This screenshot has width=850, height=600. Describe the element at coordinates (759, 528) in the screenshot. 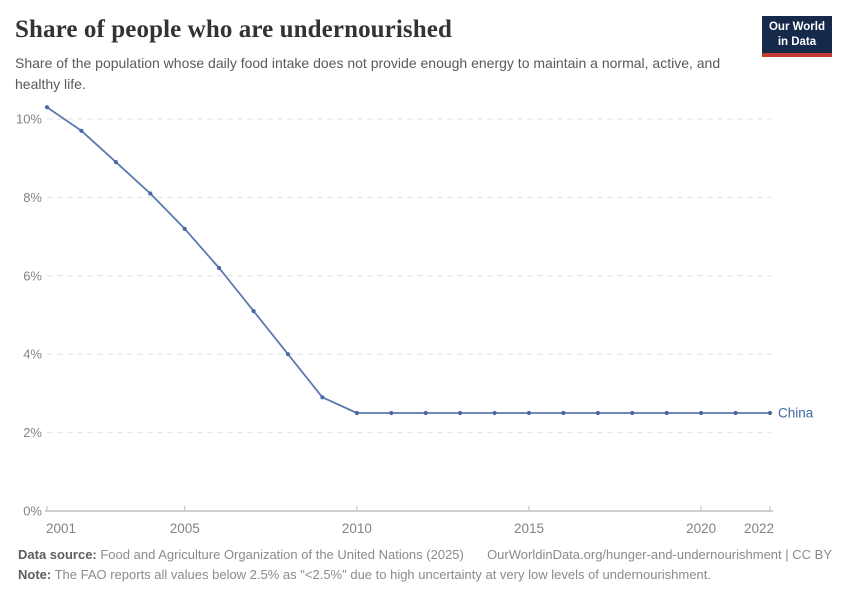

I see `x-axis-tick-label: 2022` at that location.